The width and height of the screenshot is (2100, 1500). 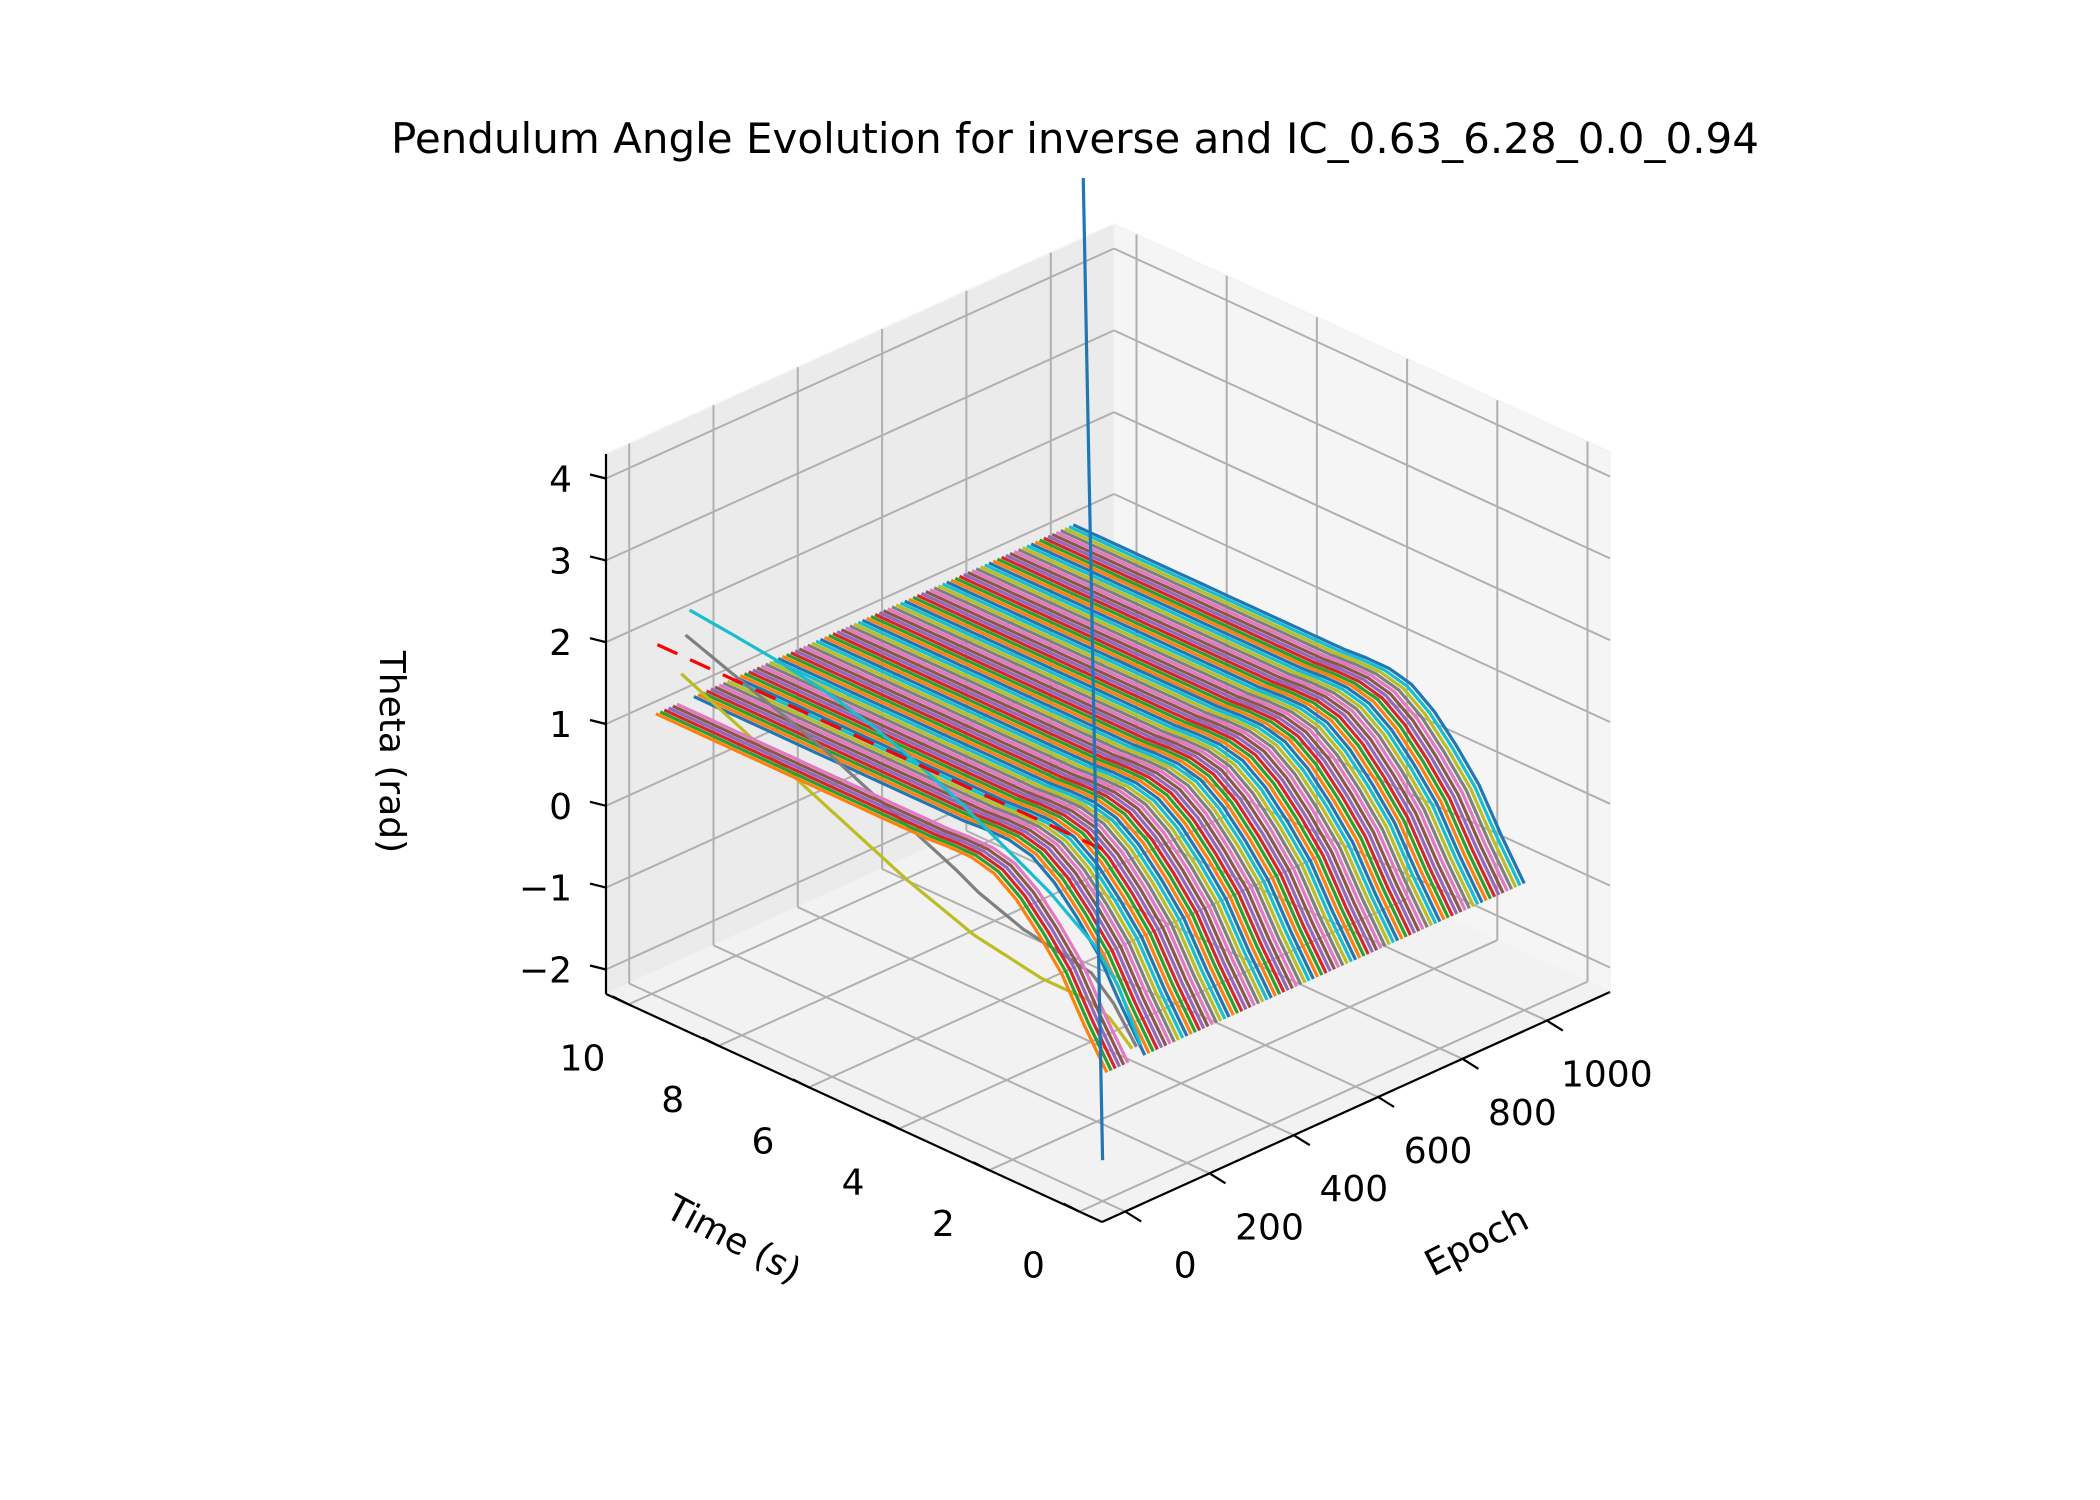 I want to click on z-tick-label: 1, so click(x=560, y=725).